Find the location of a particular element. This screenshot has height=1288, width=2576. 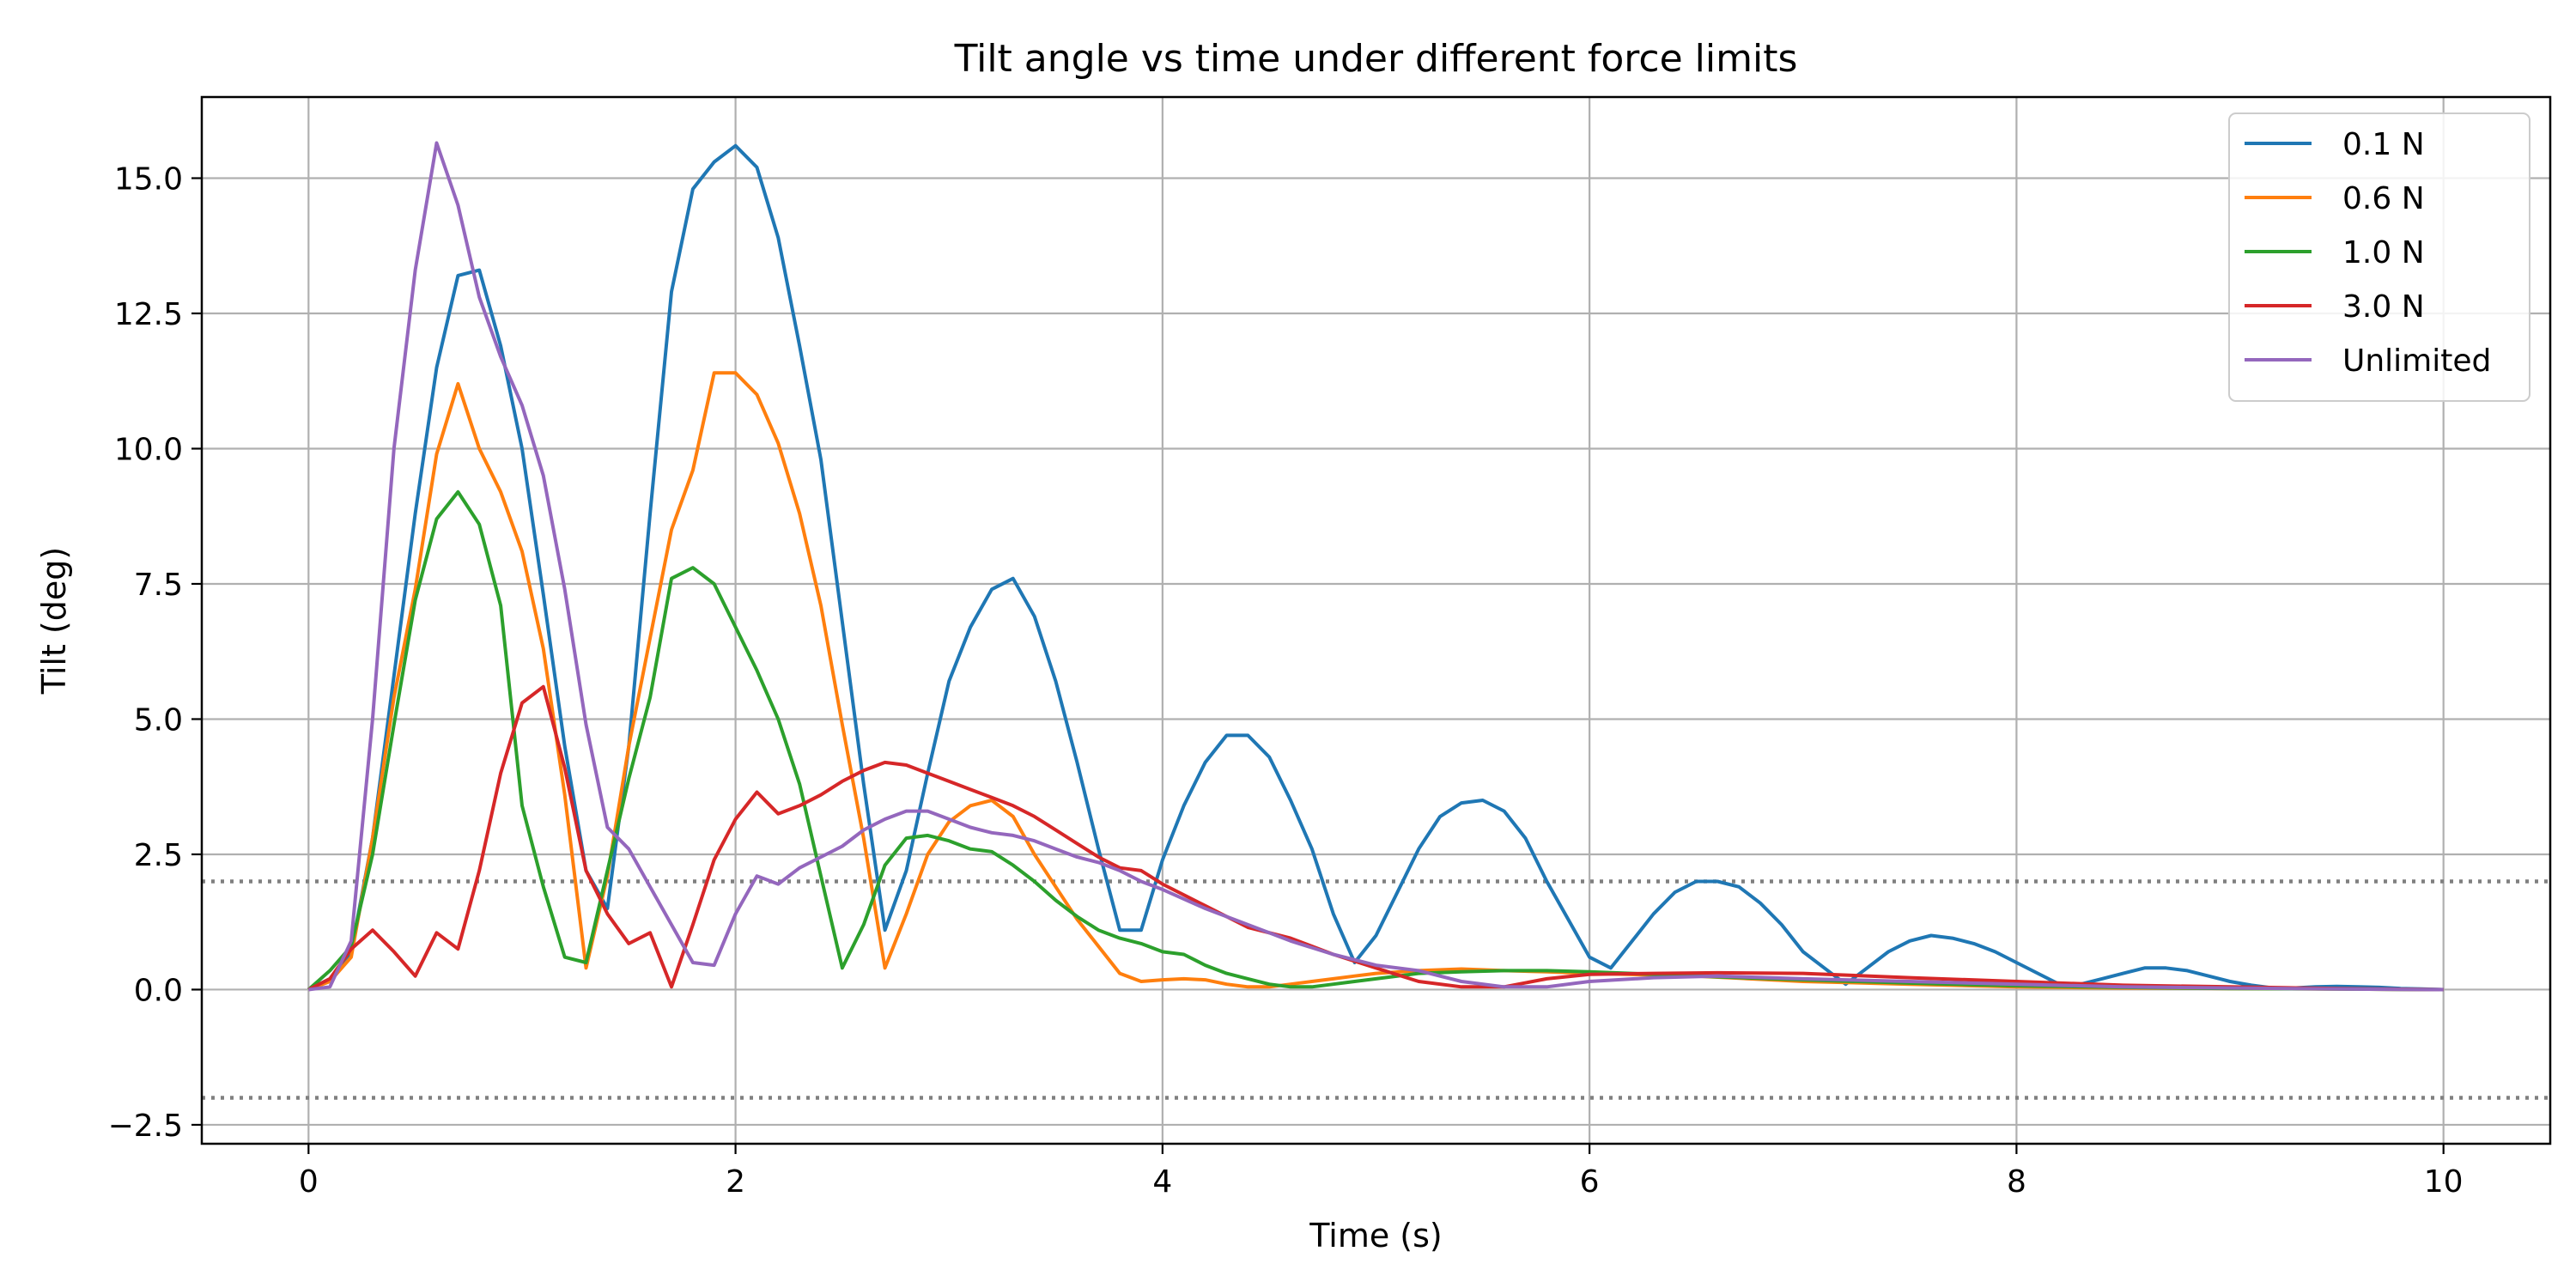

y-tick-label: 5.0 is located at coordinates (159, 720).